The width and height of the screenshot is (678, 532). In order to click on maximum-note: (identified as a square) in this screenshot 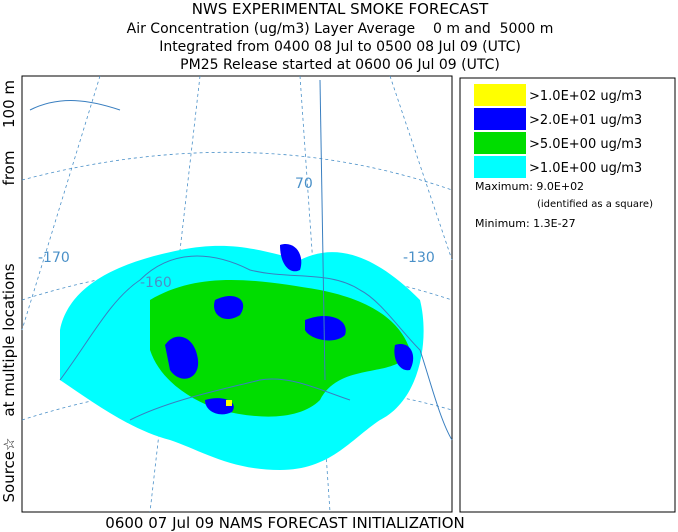, I will do `click(595, 204)`.